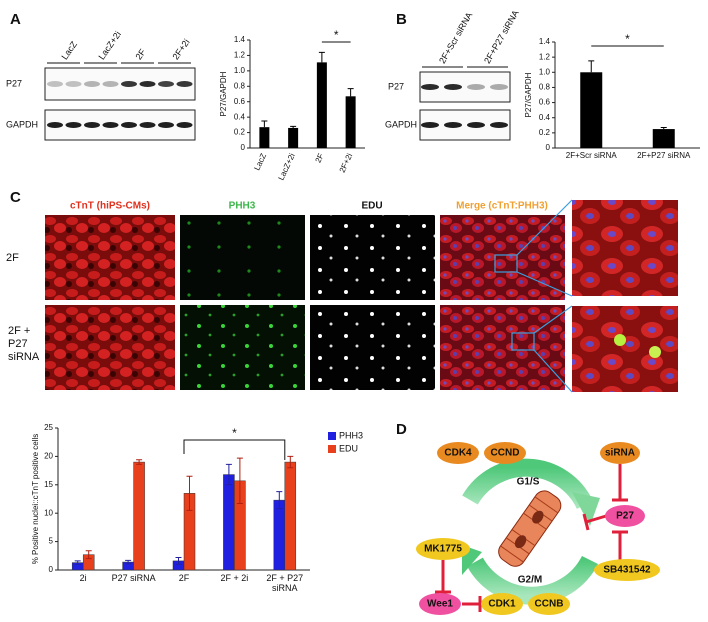 Image resolution: width=708 pixels, height=622 pixels. I want to click on image-ctnt, so click(110, 257).